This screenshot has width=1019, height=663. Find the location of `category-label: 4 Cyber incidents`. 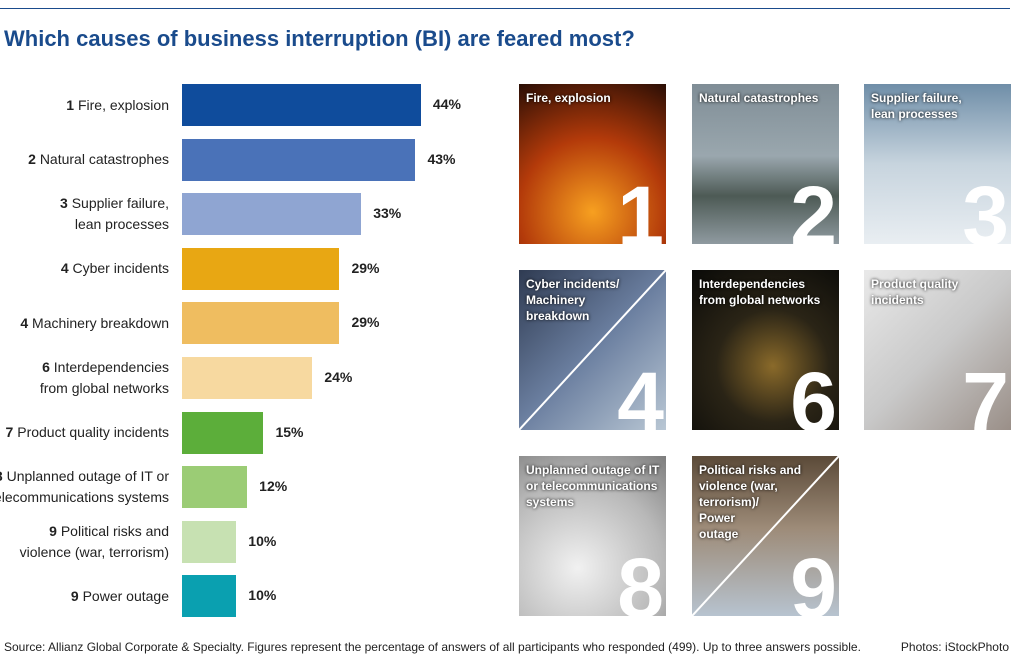

category-label: 4 Cyber incidents is located at coordinates (84, 268).